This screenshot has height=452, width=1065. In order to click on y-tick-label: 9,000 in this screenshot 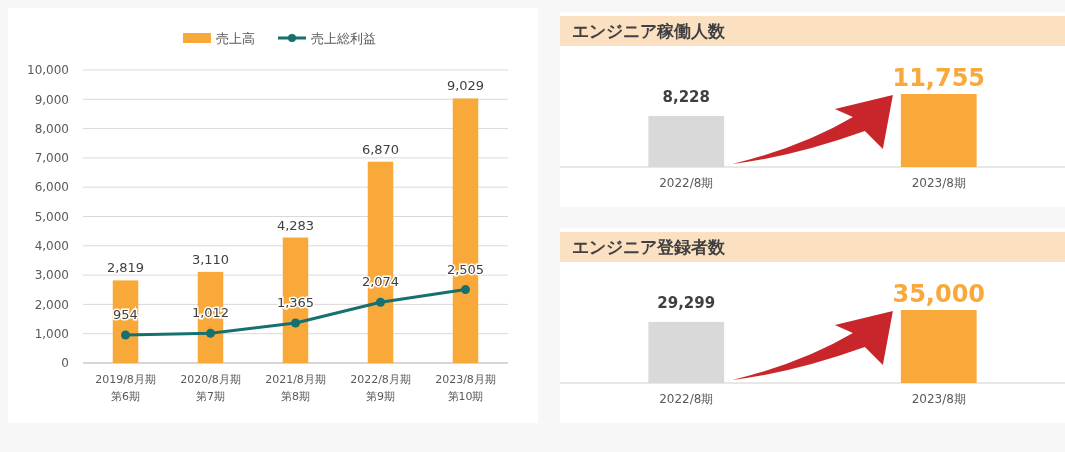, I will do `click(51, 99)`.